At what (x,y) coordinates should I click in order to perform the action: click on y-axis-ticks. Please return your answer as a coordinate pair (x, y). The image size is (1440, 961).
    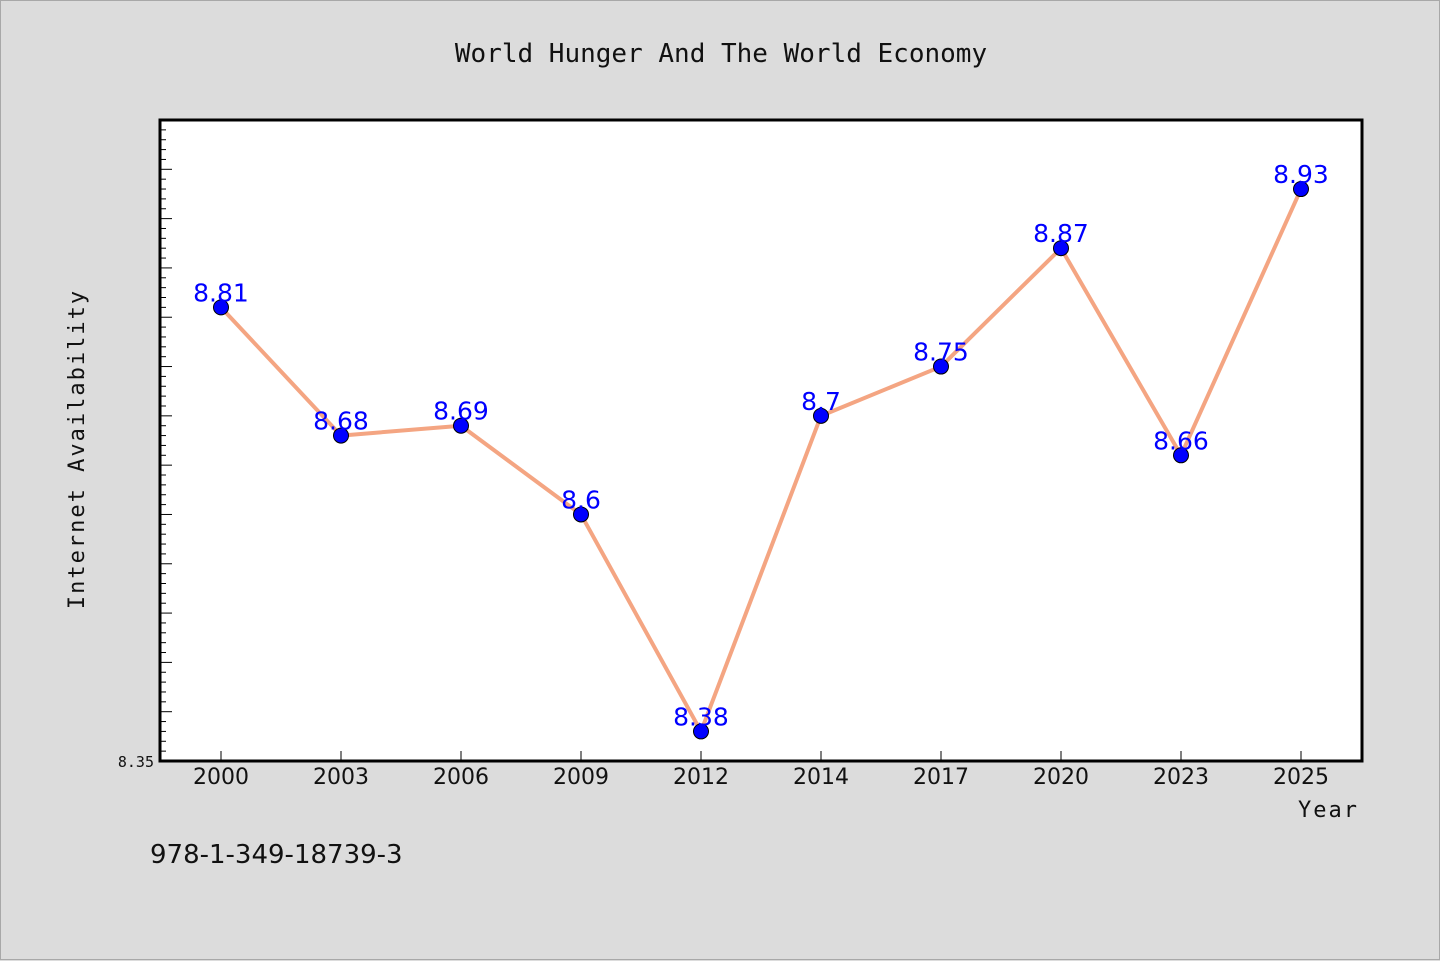
    Looking at the image, I should click on (166, 440).